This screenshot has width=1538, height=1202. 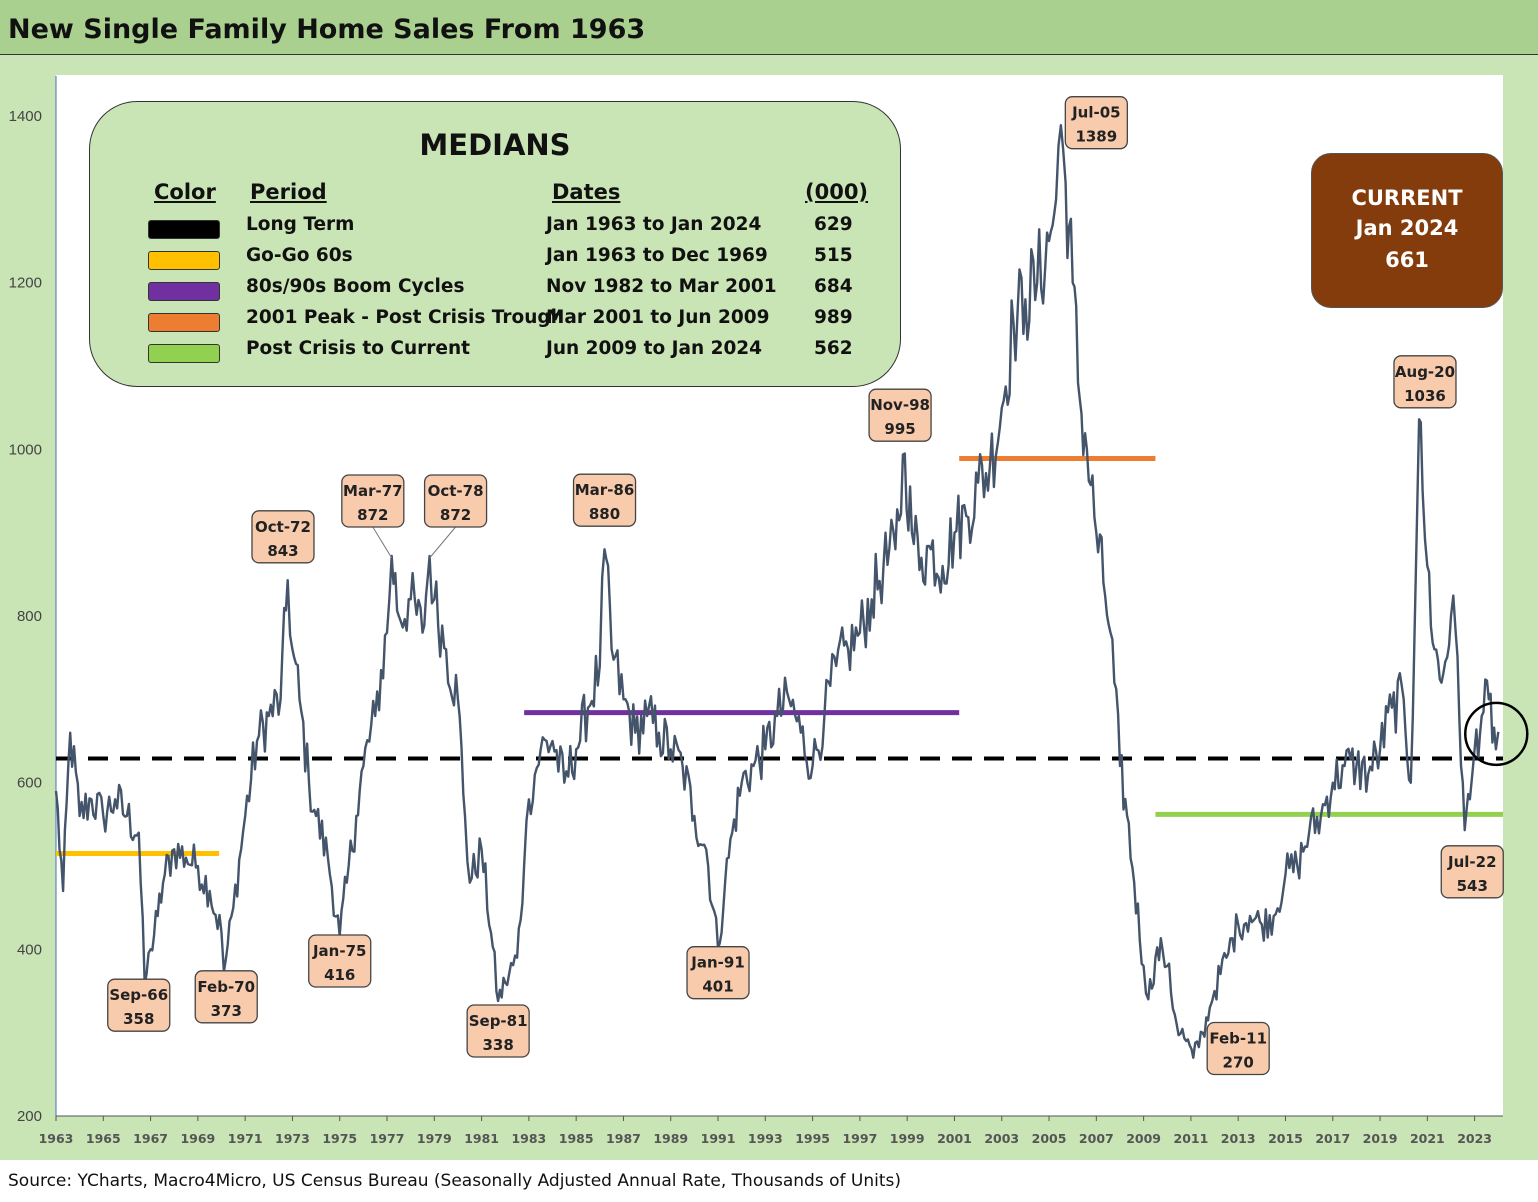 I want to click on annotation-date: Mar-77, so click(x=373, y=491).